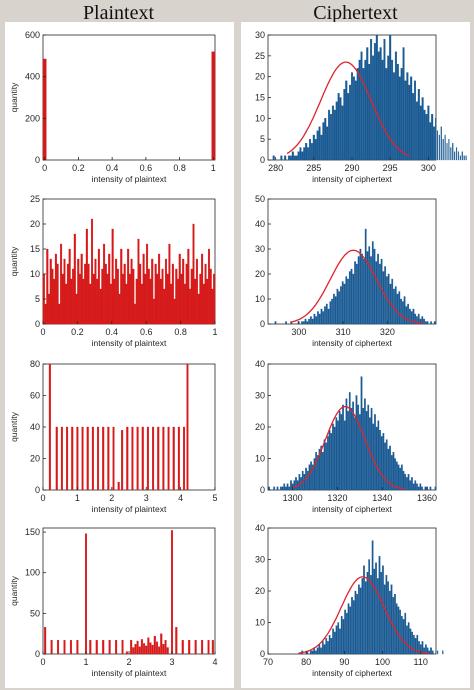 The height and width of the screenshot is (690, 474). I want to click on normal-fit-curve, so click(363, 615).